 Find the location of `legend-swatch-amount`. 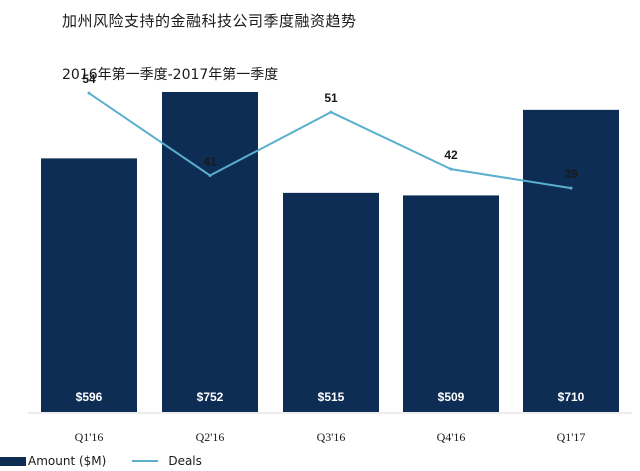

legend-swatch-amount is located at coordinates (13, 461).